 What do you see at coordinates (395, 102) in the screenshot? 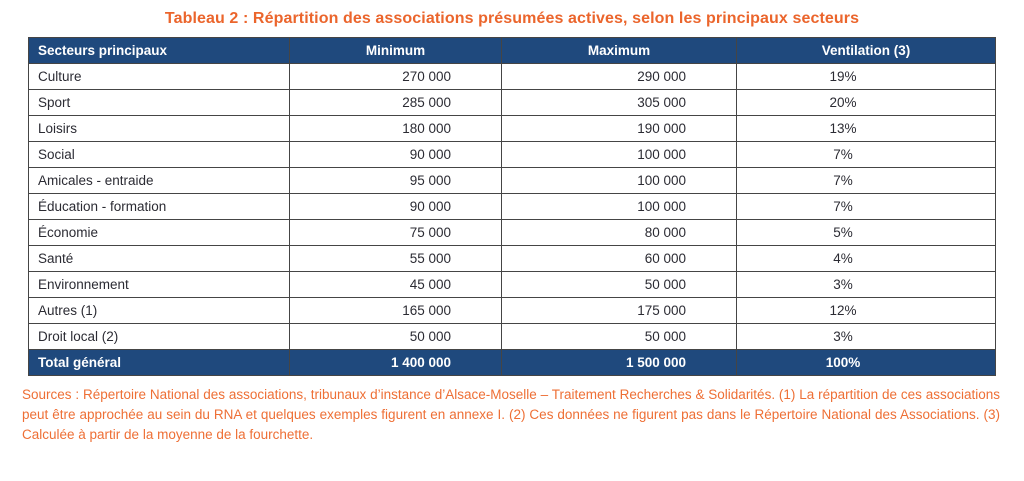
I see `minimum-value: 285 000` at bounding box center [395, 102].